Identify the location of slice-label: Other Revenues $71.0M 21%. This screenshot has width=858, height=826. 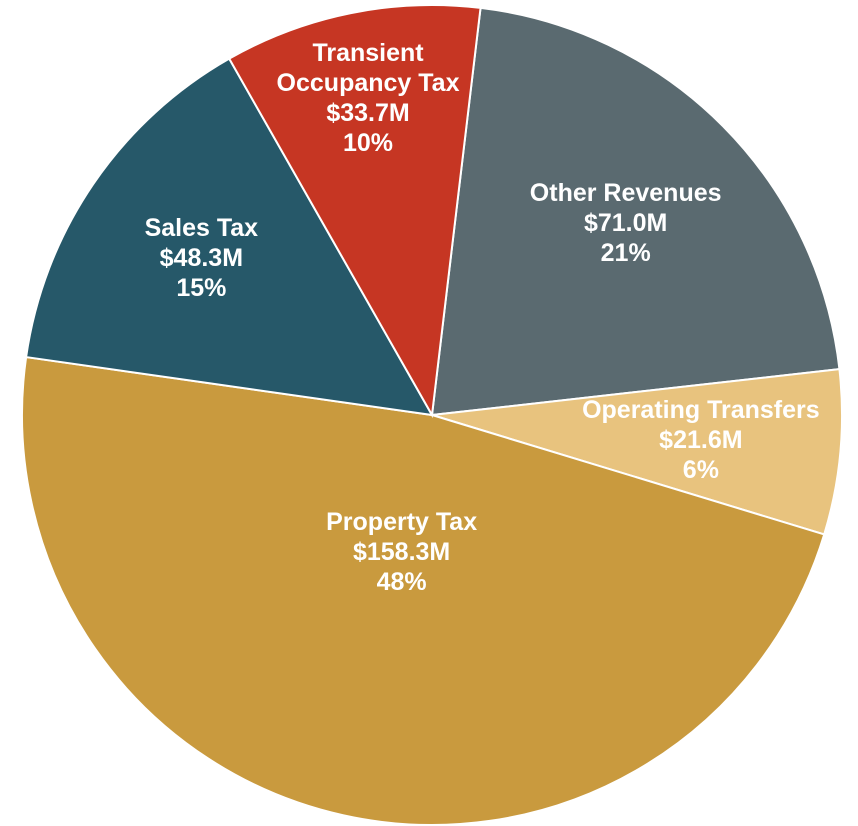
(626, 223).